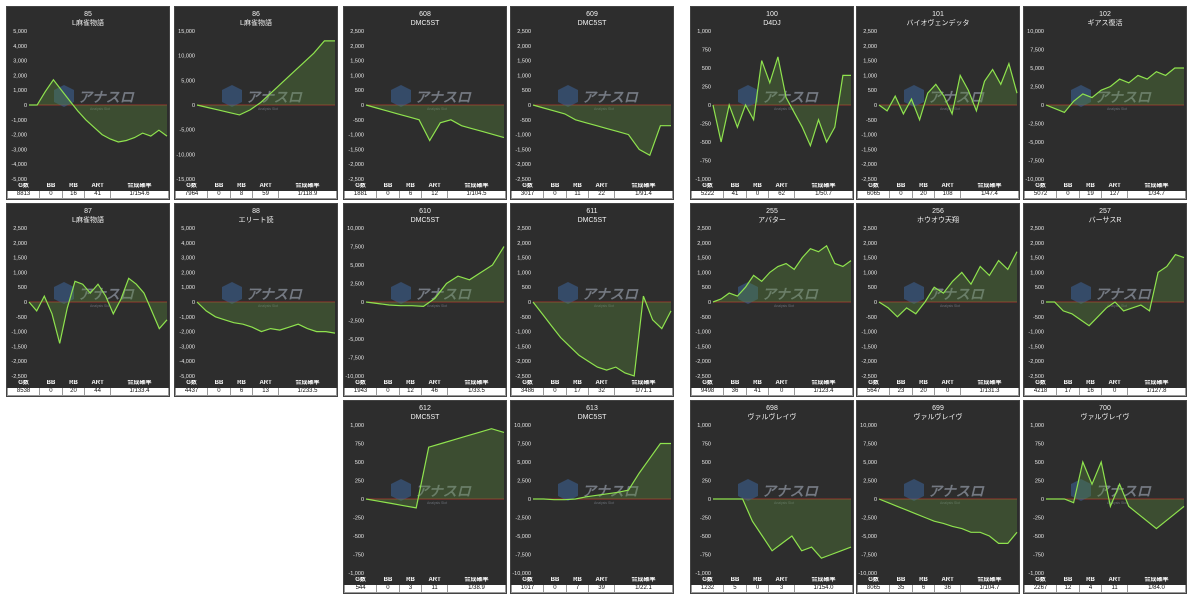  Describe the element at coordinates (771, 387) in the screenshot. I see `stats-table: G数 BB RB ART 合成確率 9498 36 41 0 1/123.4` at that location.